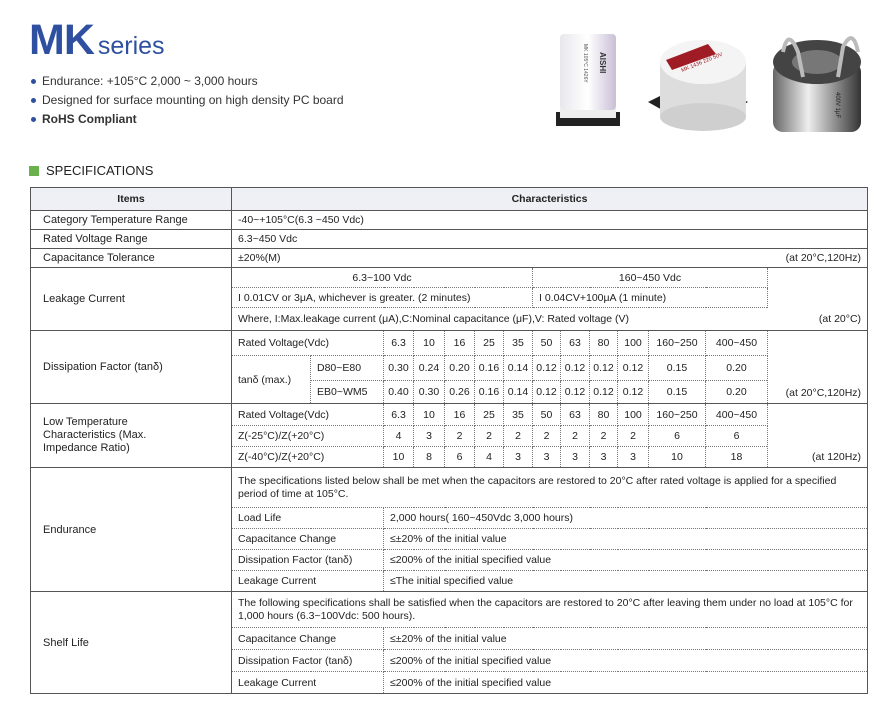 The image size is (879, 703). I want to click on tan-delta-value: 0.14, so click(518, 392).